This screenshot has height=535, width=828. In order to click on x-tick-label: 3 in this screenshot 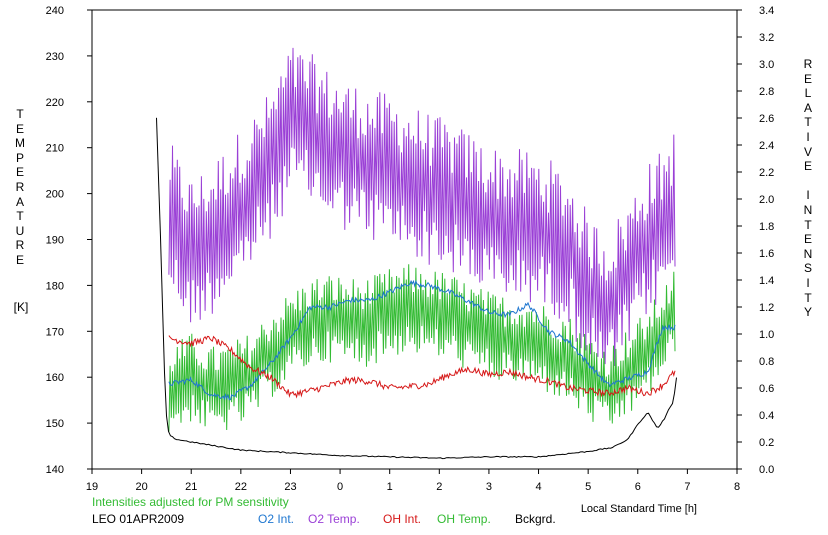, I will do `click(489, 487)`.